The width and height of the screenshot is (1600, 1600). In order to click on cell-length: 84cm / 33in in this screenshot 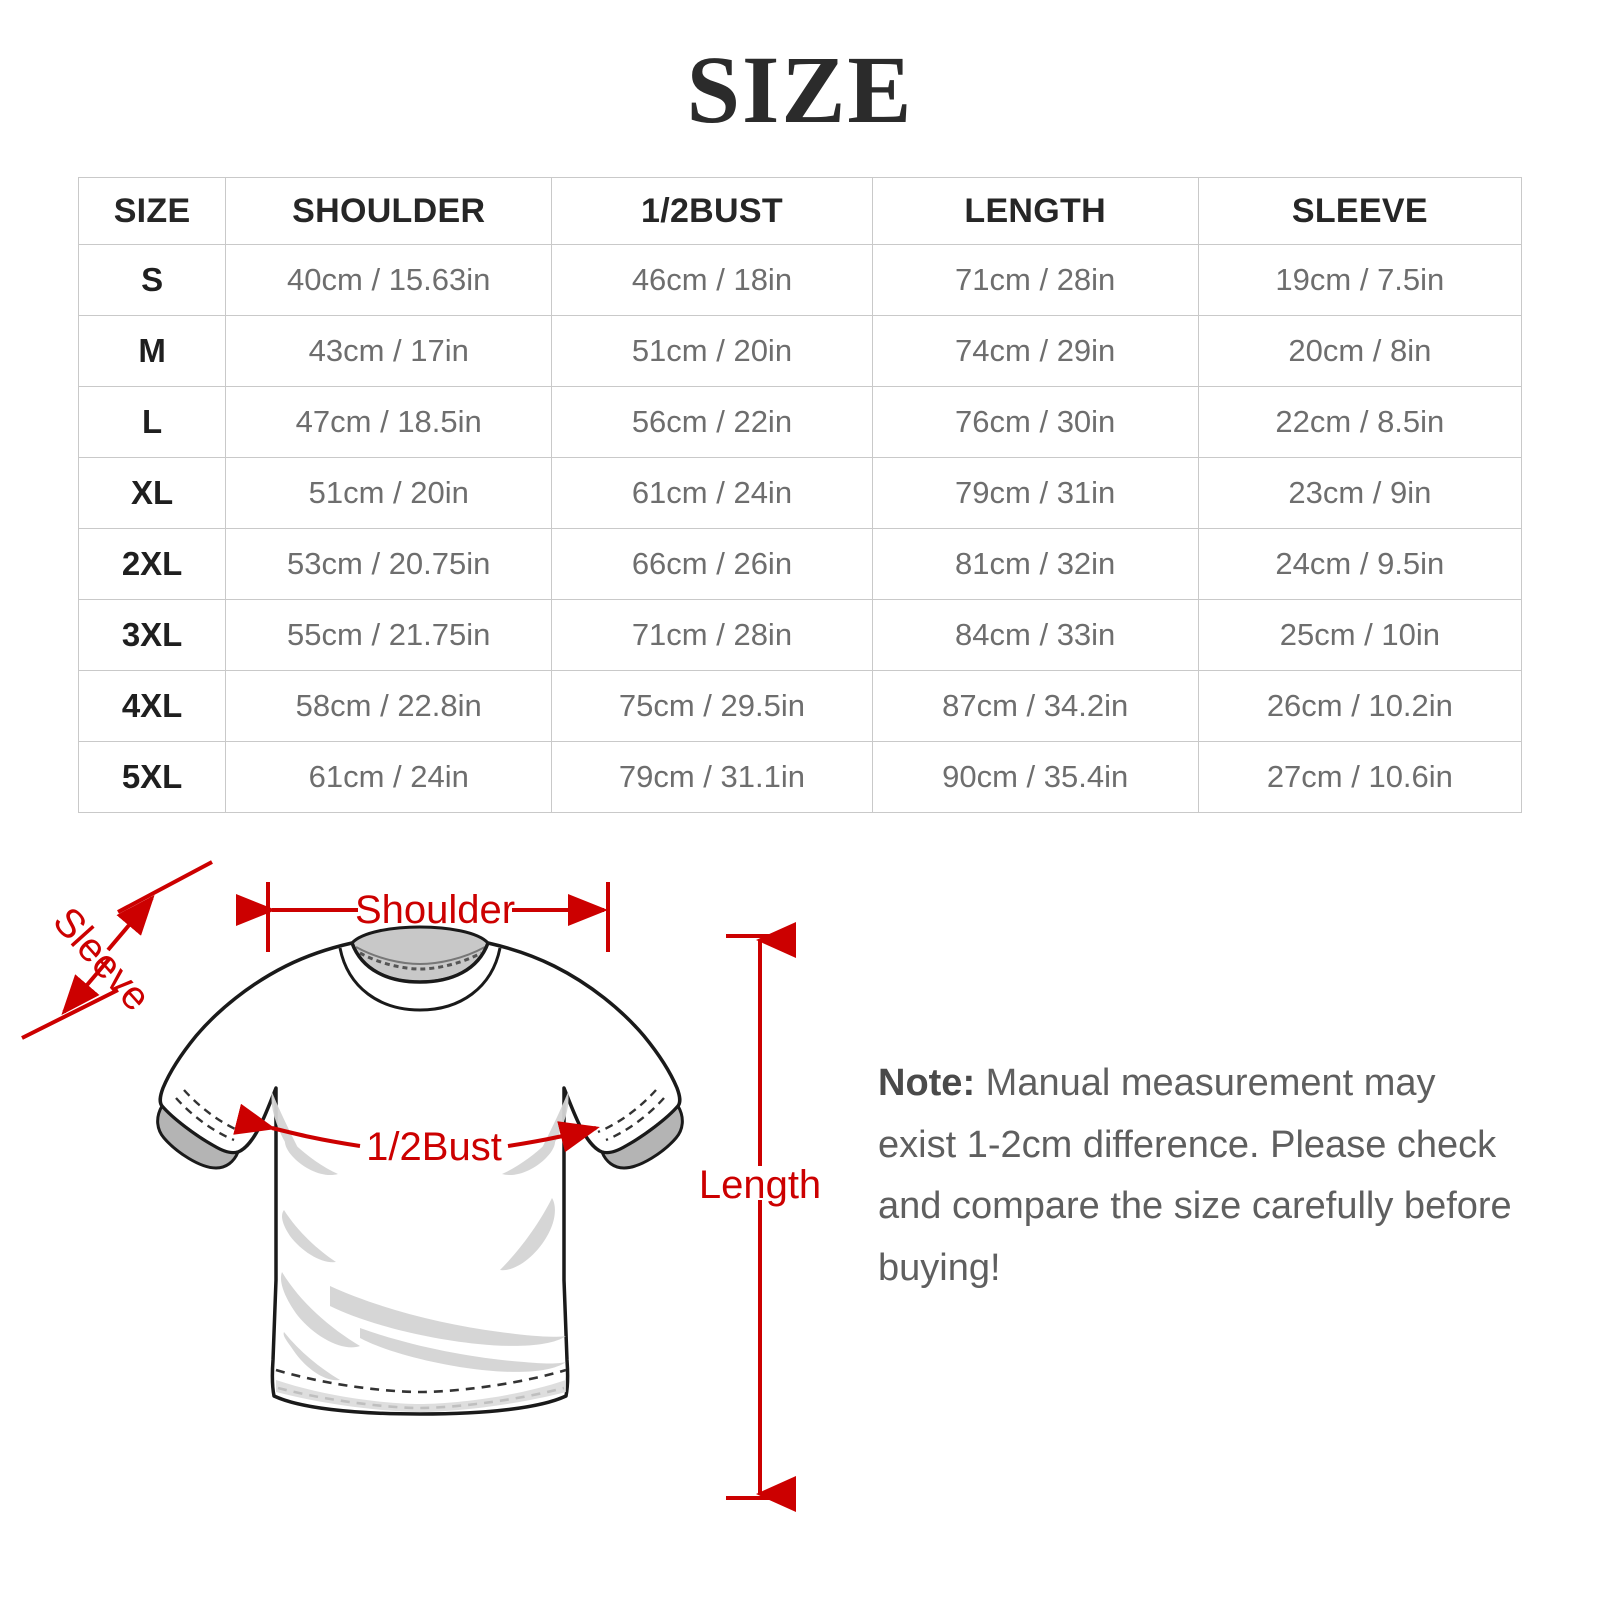, I will do `click(1035, 635)`.